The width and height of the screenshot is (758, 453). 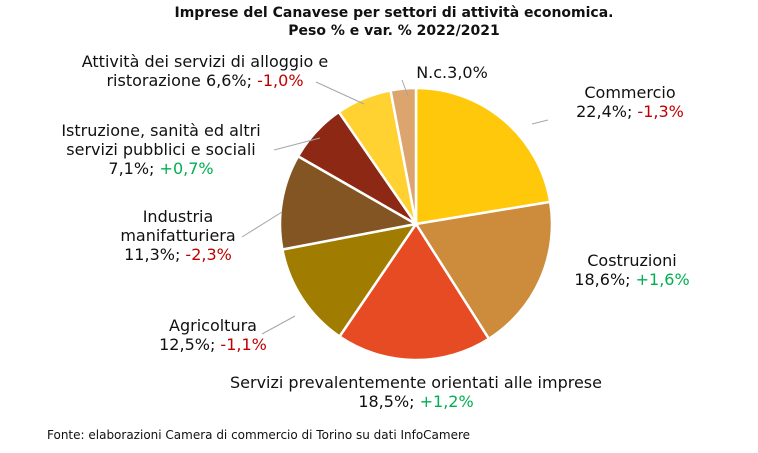 I want to click on slice-share: 22,4%;, so click(x=604, y=111).